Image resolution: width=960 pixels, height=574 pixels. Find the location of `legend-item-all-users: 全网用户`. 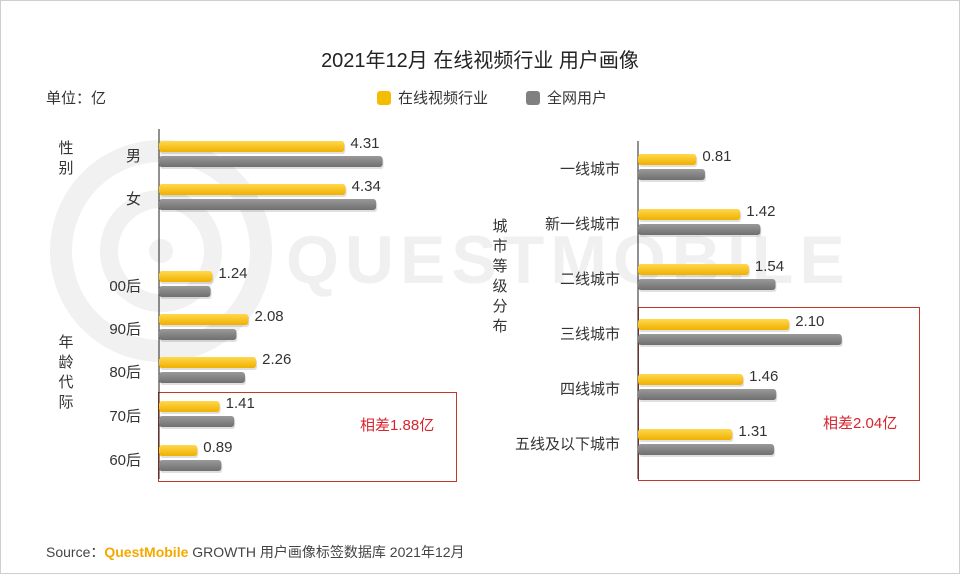

legend-item-all-users: 全网用户 is located at coordinates (566, 97).